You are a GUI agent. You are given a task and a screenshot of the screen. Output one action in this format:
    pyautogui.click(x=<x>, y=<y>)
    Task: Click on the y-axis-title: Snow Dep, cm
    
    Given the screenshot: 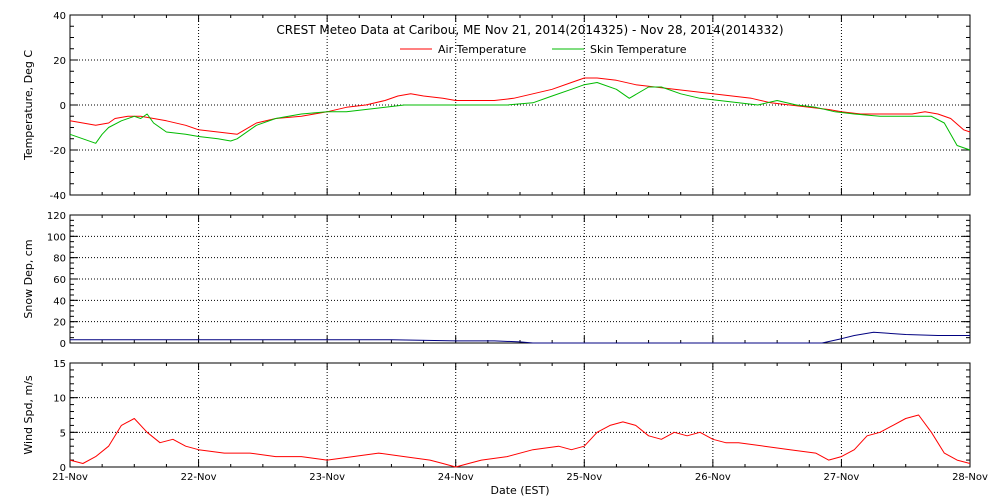 What is the action you would take?
    pyautogui.click(x=28, y=278)
    